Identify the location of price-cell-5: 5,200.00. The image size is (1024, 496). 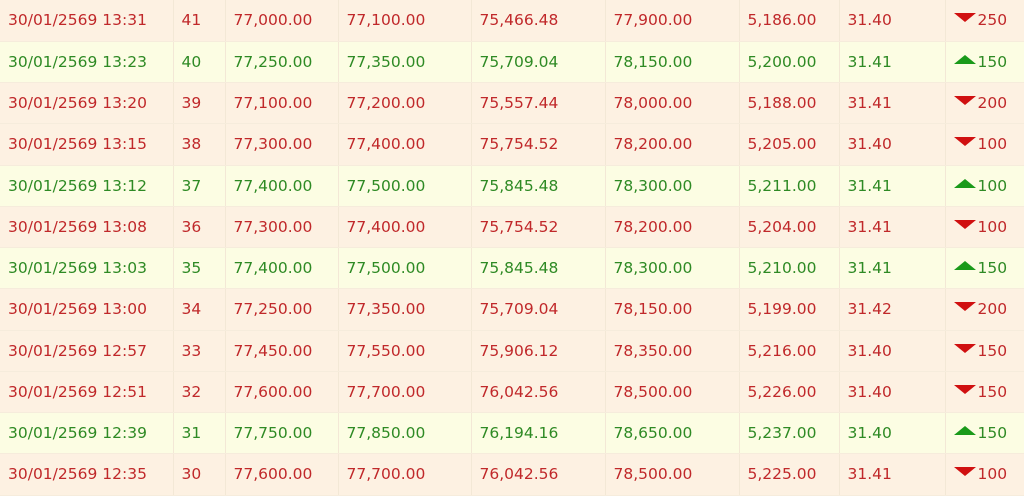
(789, 62).